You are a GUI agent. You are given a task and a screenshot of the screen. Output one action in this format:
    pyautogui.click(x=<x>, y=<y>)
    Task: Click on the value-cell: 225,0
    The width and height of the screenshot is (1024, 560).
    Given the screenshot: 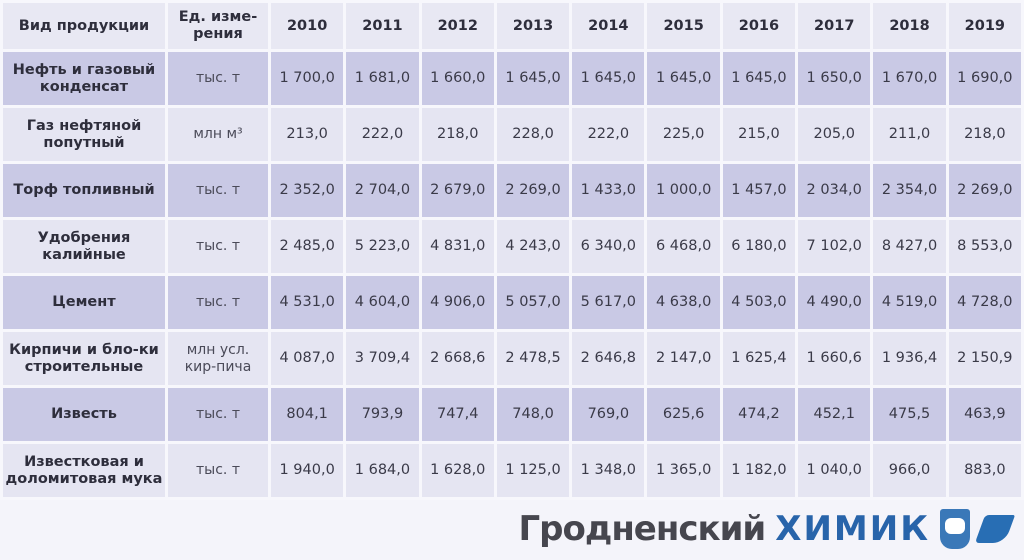 What is the action you would take?
    pyautogui.click(x=683, y=134)
    